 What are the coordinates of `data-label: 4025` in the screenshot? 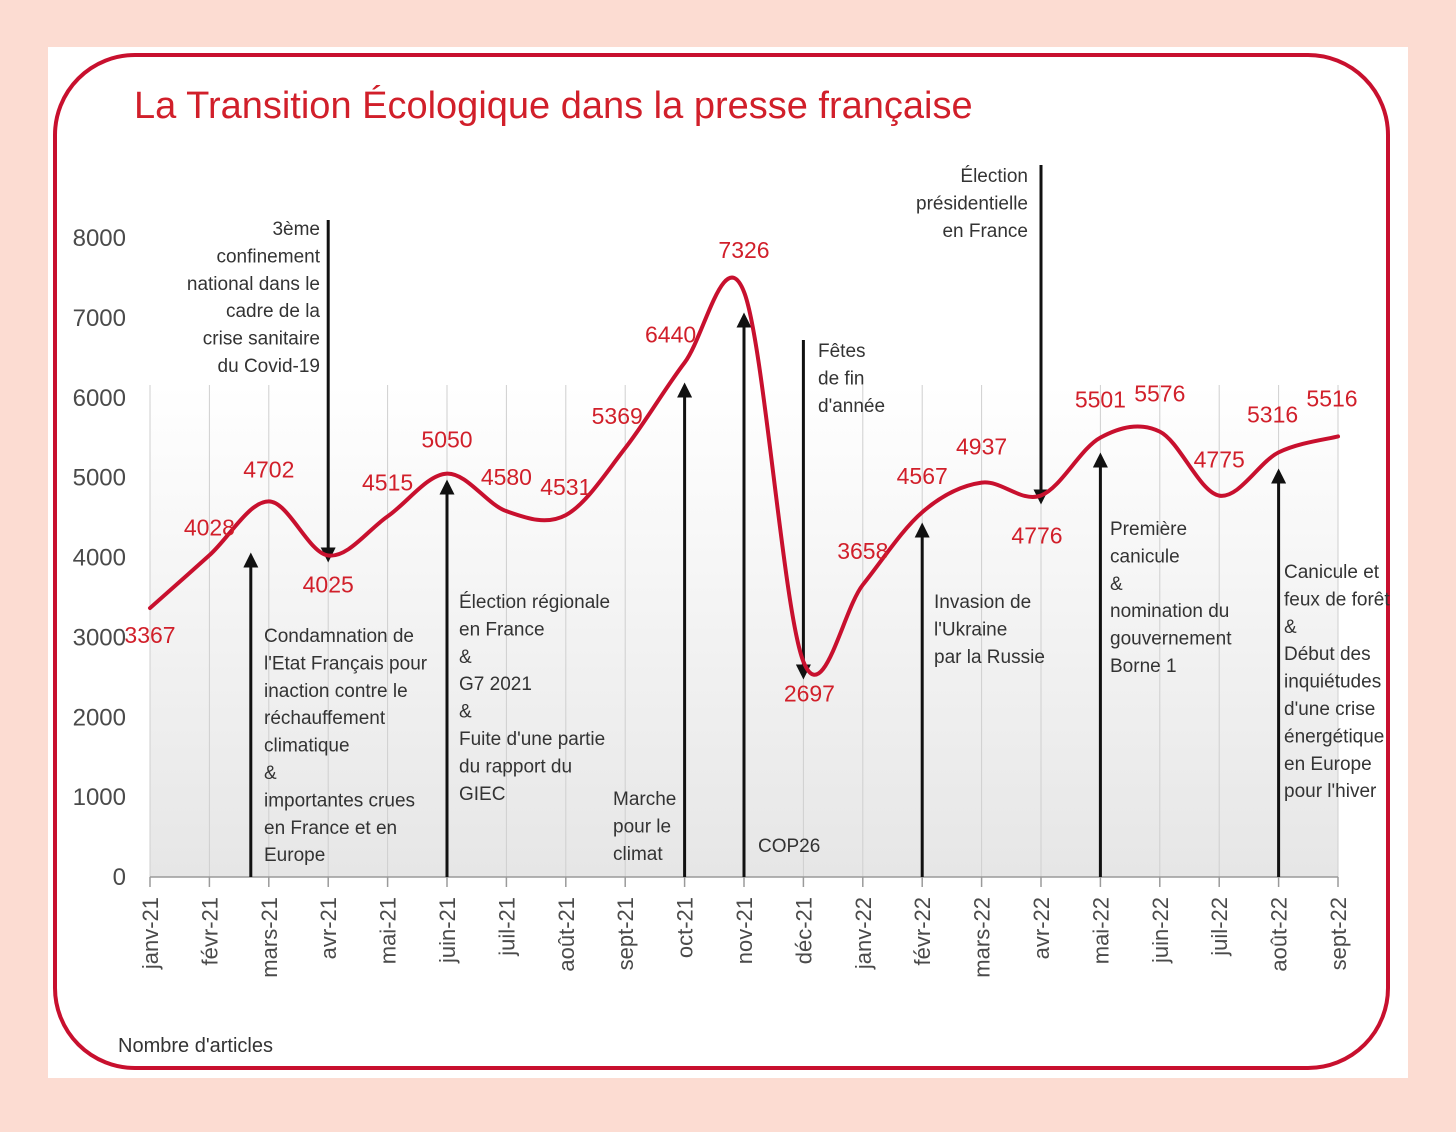 It's located at (328, 585).